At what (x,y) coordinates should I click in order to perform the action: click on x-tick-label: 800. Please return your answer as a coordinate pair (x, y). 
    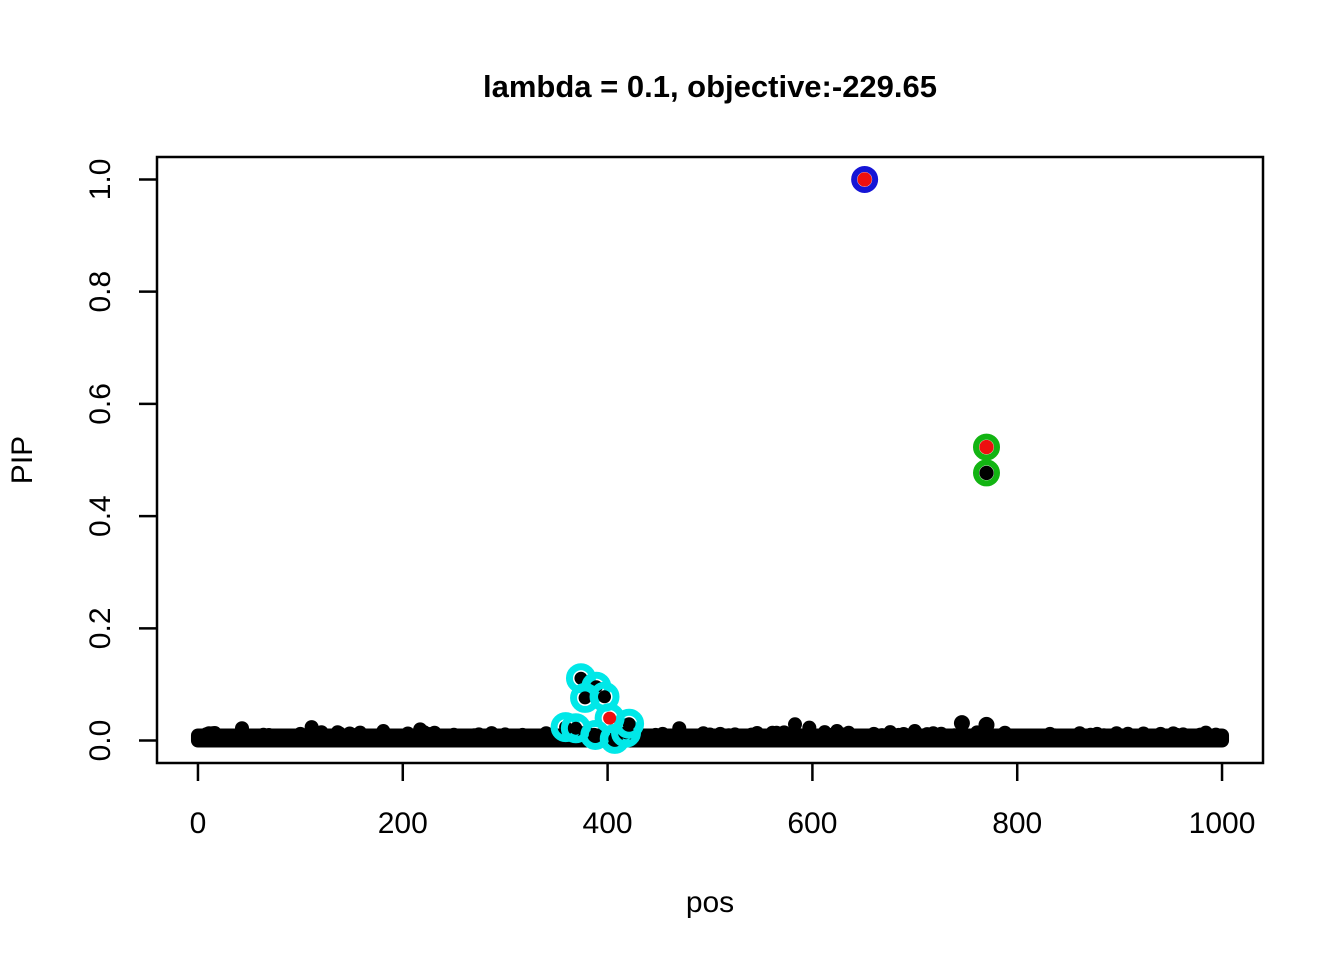
    Looking at the image, I should click on (1017, 823).